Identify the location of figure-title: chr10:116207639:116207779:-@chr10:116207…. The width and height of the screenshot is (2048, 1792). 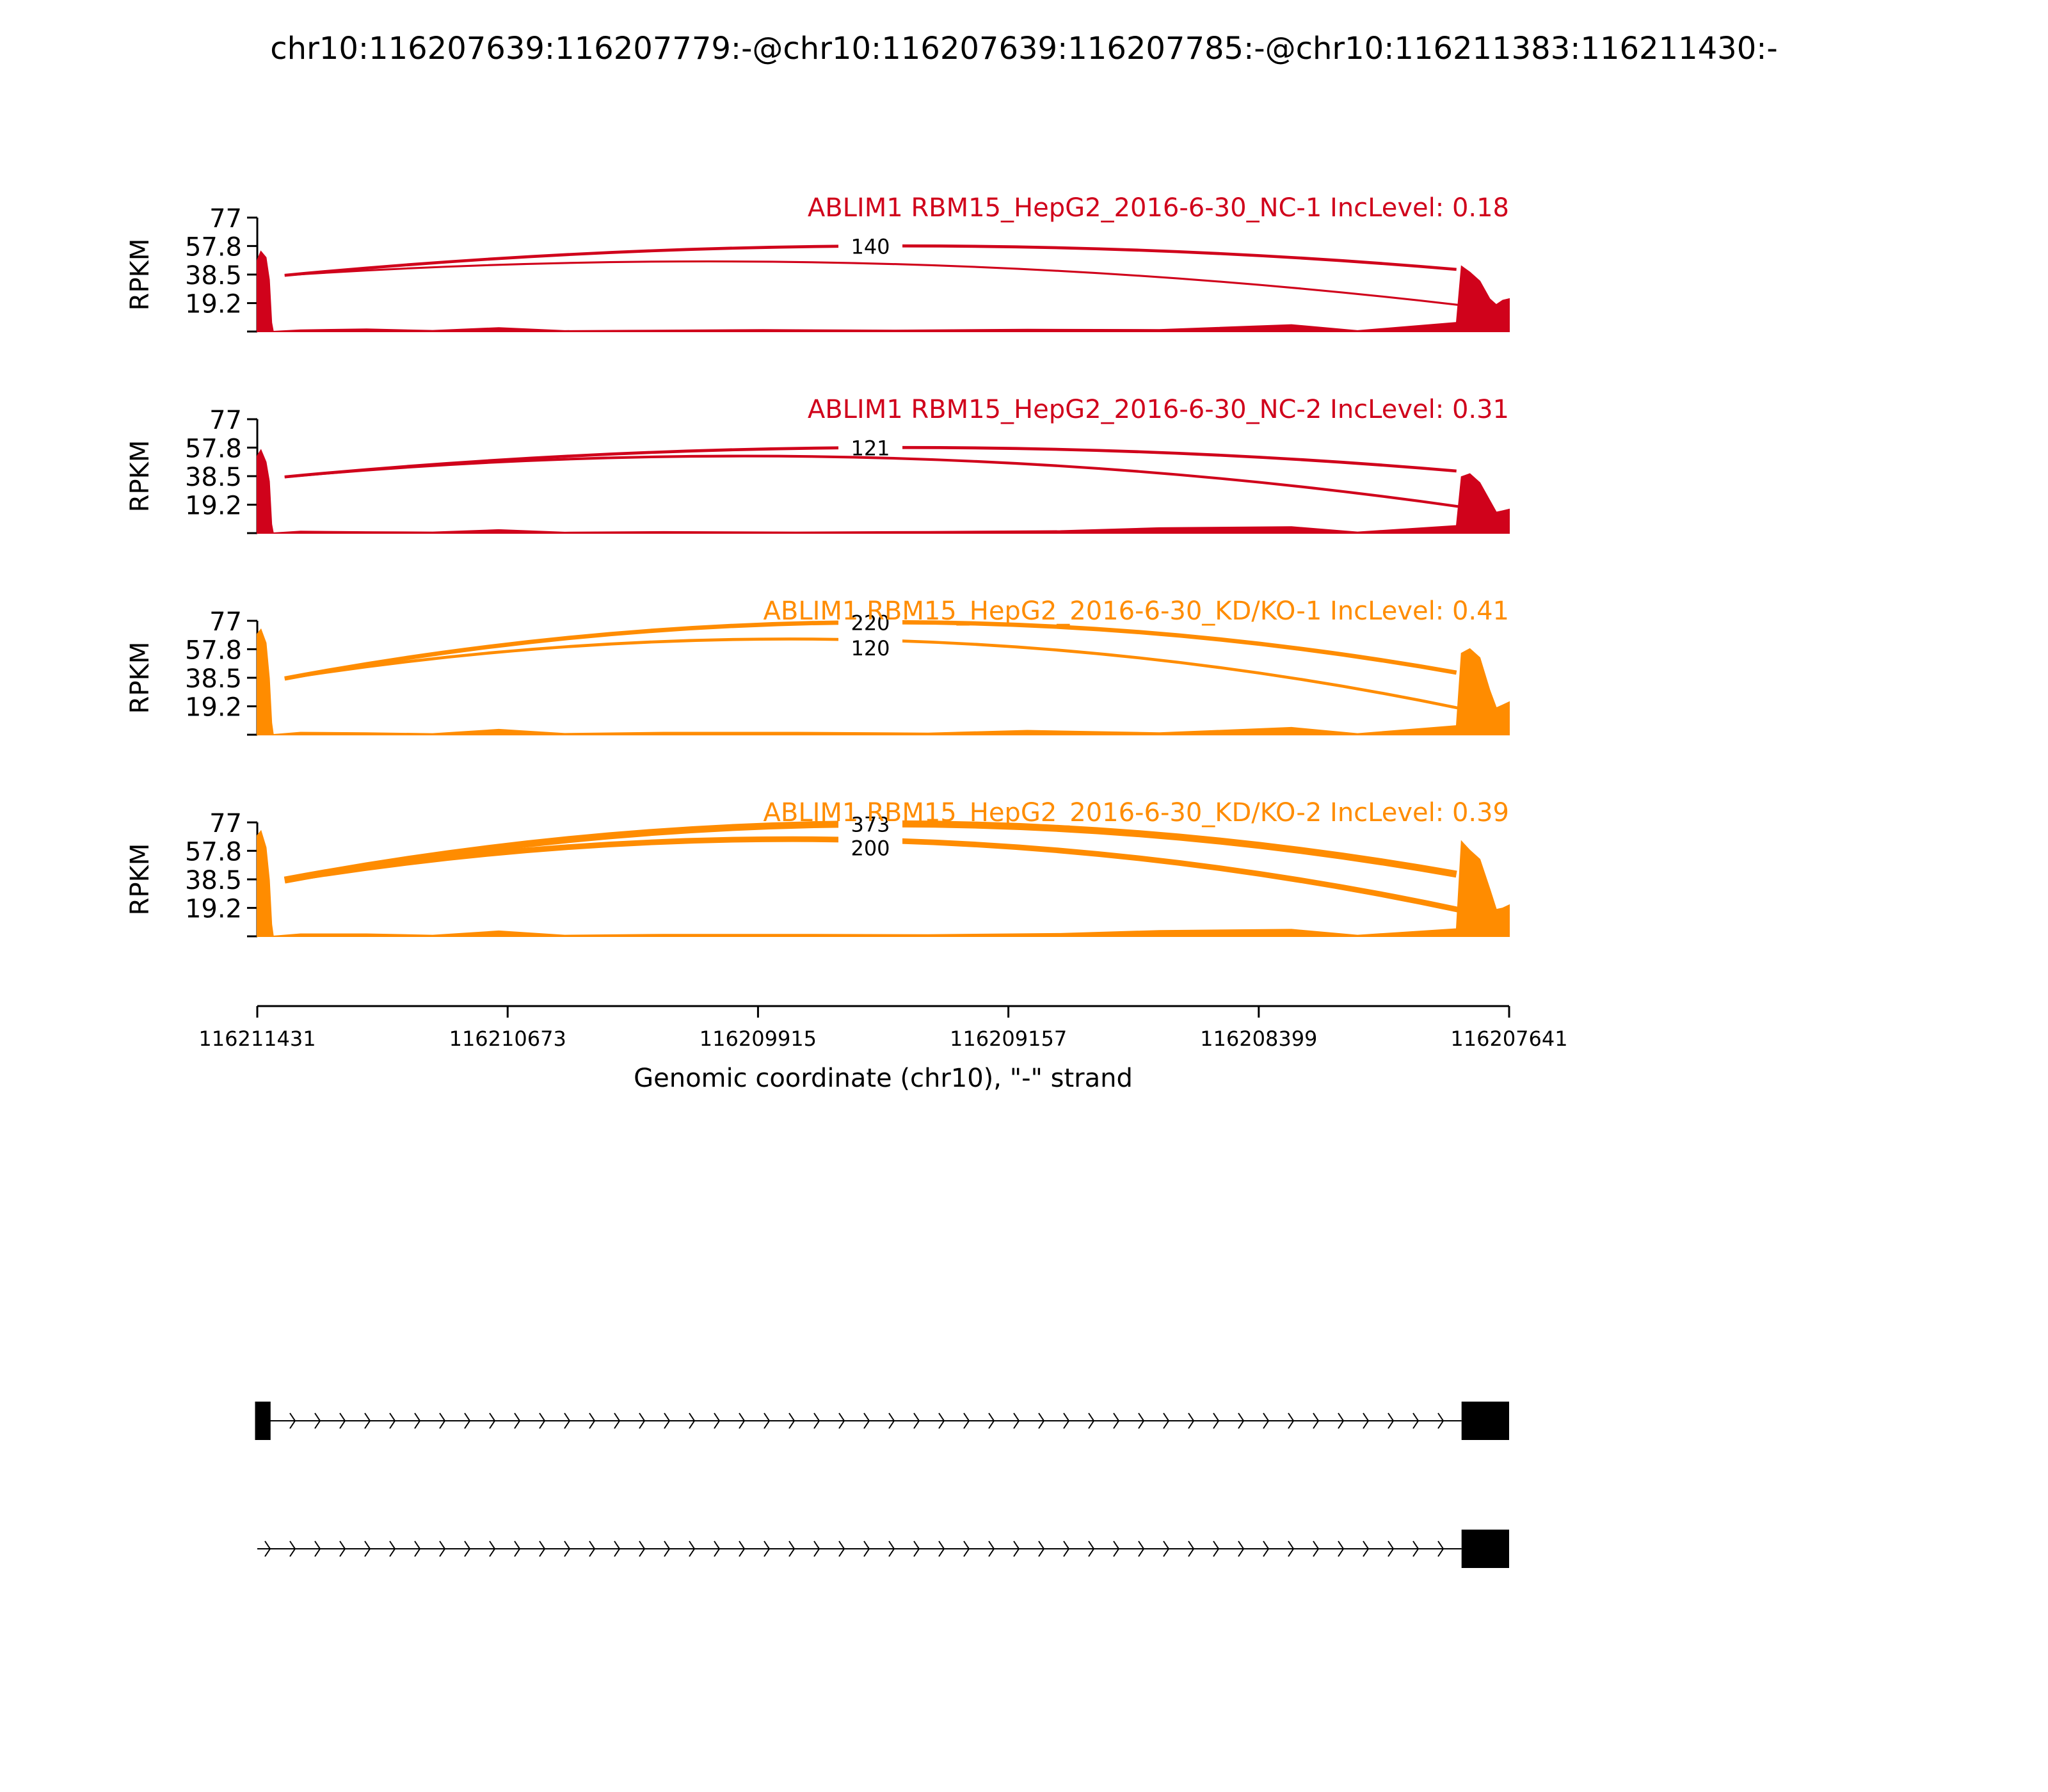
(1024, 49).